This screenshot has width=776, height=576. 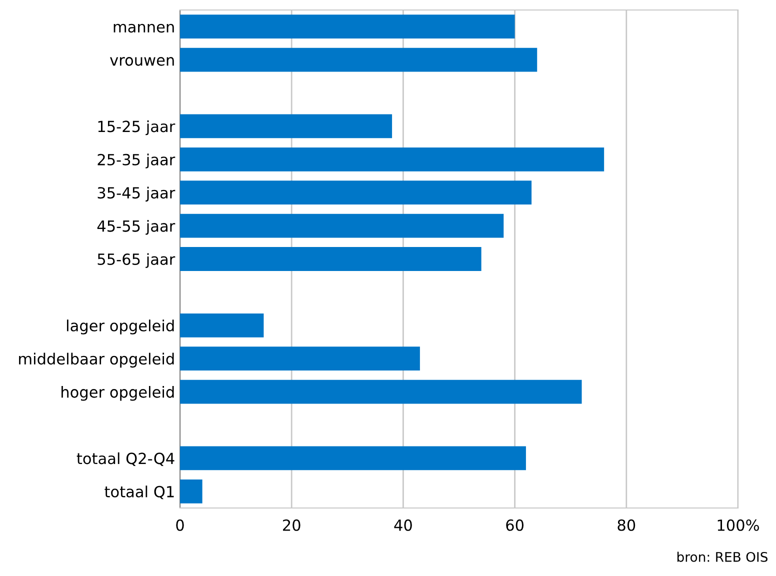 I want to click on y-tick-label: 45-55 jaar, so click(x=136, y=227).